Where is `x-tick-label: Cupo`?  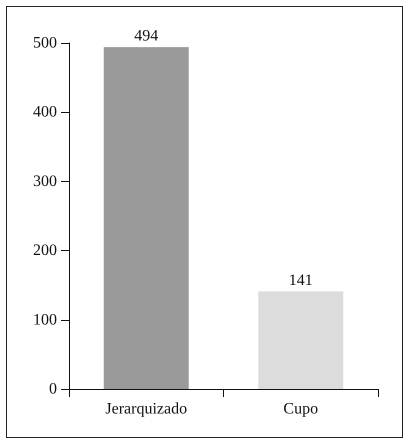 x-tick-label: Cupo is located at coordinates (300, 409).